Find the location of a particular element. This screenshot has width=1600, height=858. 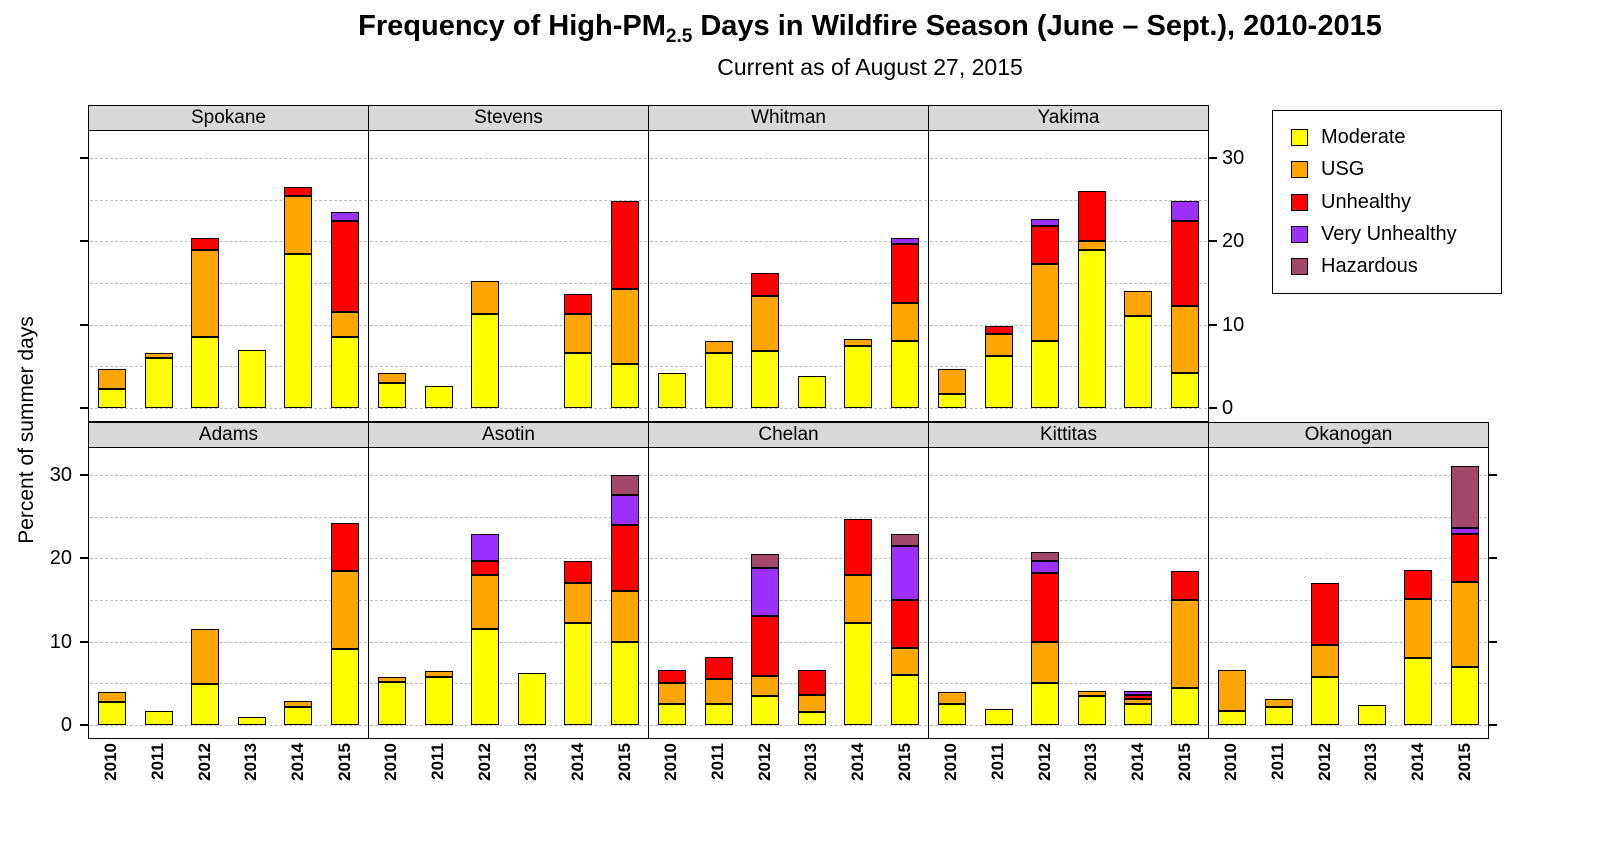

very-unhealthy-swatch is located at coordinates (1299, 234).